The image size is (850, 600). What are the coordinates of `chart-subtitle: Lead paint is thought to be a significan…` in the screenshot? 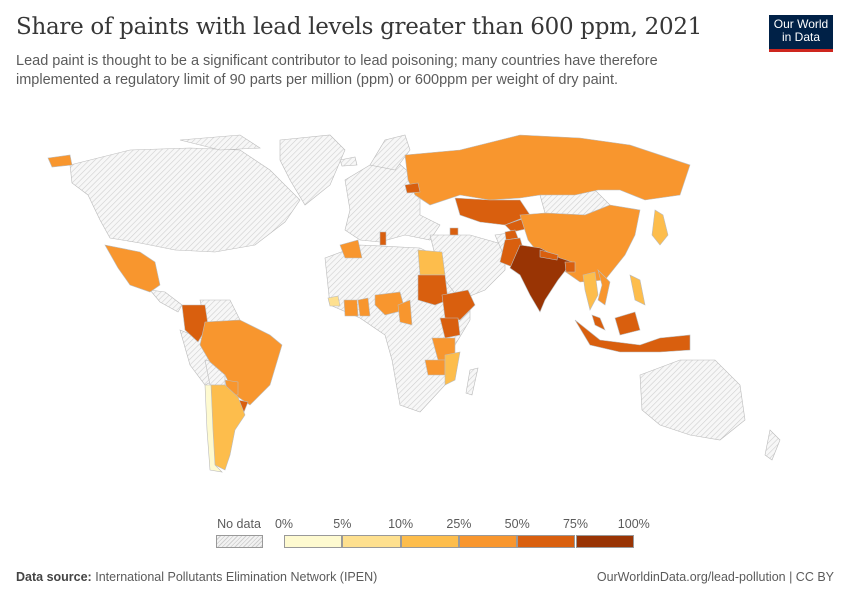 It's located at (337, 70).